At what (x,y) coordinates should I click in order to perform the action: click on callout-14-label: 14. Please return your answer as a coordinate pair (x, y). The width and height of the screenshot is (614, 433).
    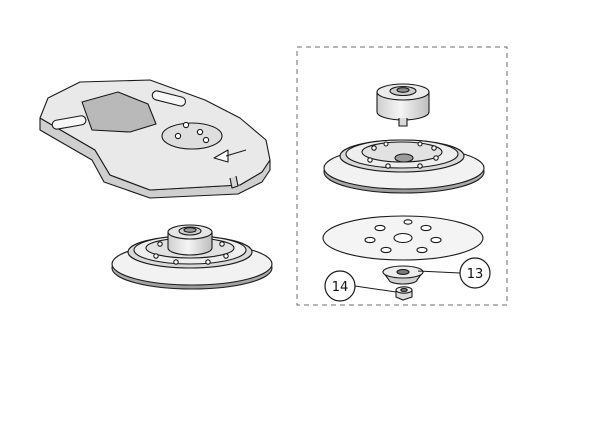
    Looking at the image, I should click on (340, 287).